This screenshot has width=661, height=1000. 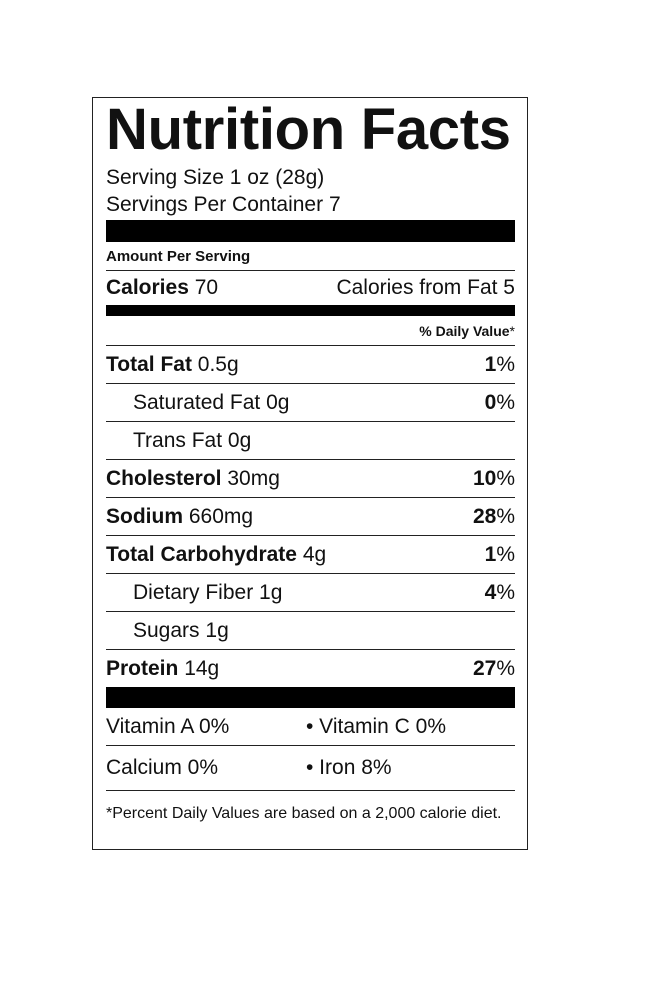 I want to click on nutrient: Trans Fat 0g, so click(x=192, y=441).